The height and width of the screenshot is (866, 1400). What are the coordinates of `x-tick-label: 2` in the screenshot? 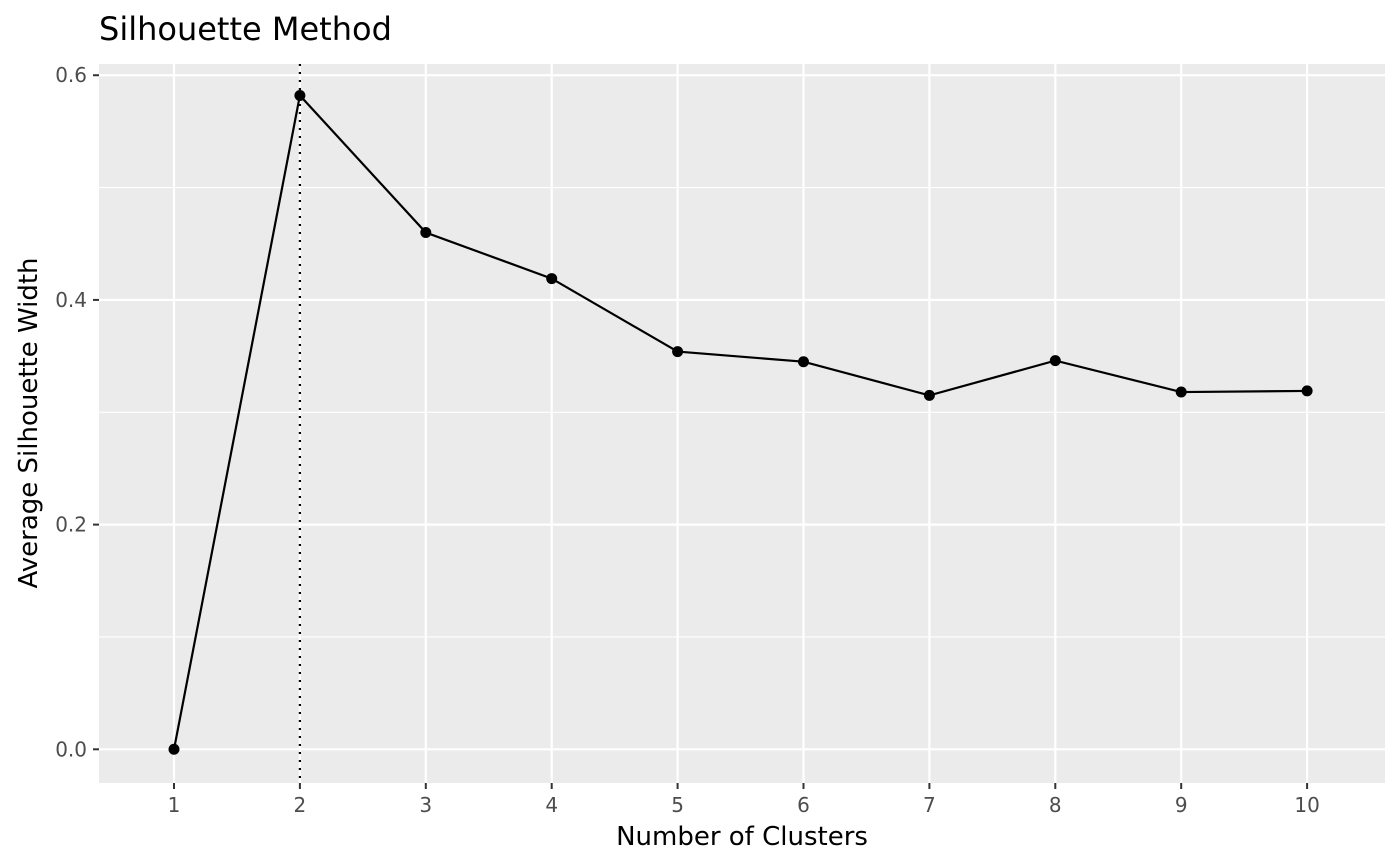 It's located at (300, 805).